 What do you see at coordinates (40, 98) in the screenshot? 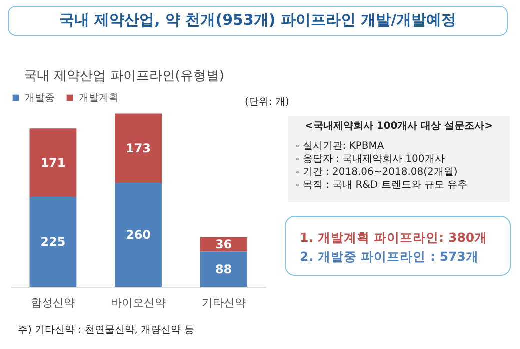
I see `legend-label: 개발중` at bounding box center [40, 98].